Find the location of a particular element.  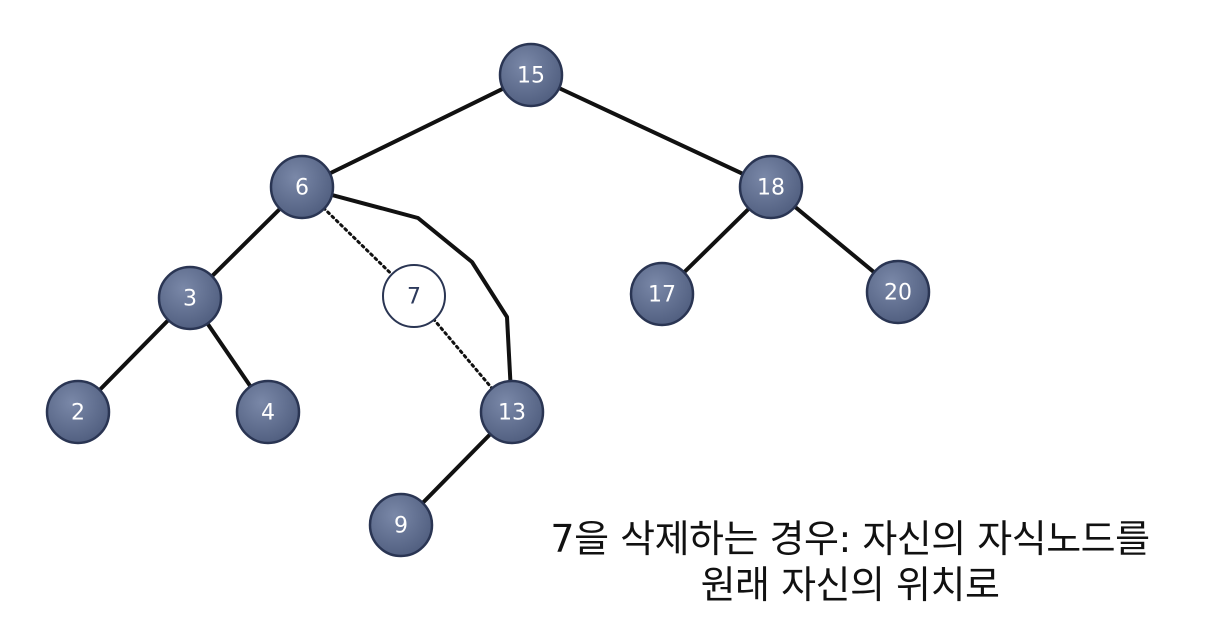

tree-node-13: 13 is located at coordinates (512, 412).